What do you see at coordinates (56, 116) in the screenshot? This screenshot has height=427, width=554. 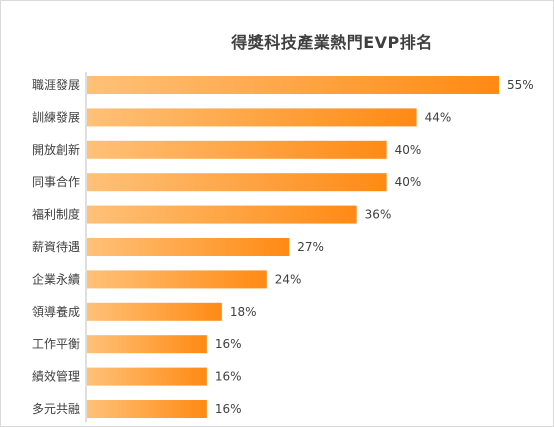 I see `category-label: 訓練發展` at bounding box center [56, 116].